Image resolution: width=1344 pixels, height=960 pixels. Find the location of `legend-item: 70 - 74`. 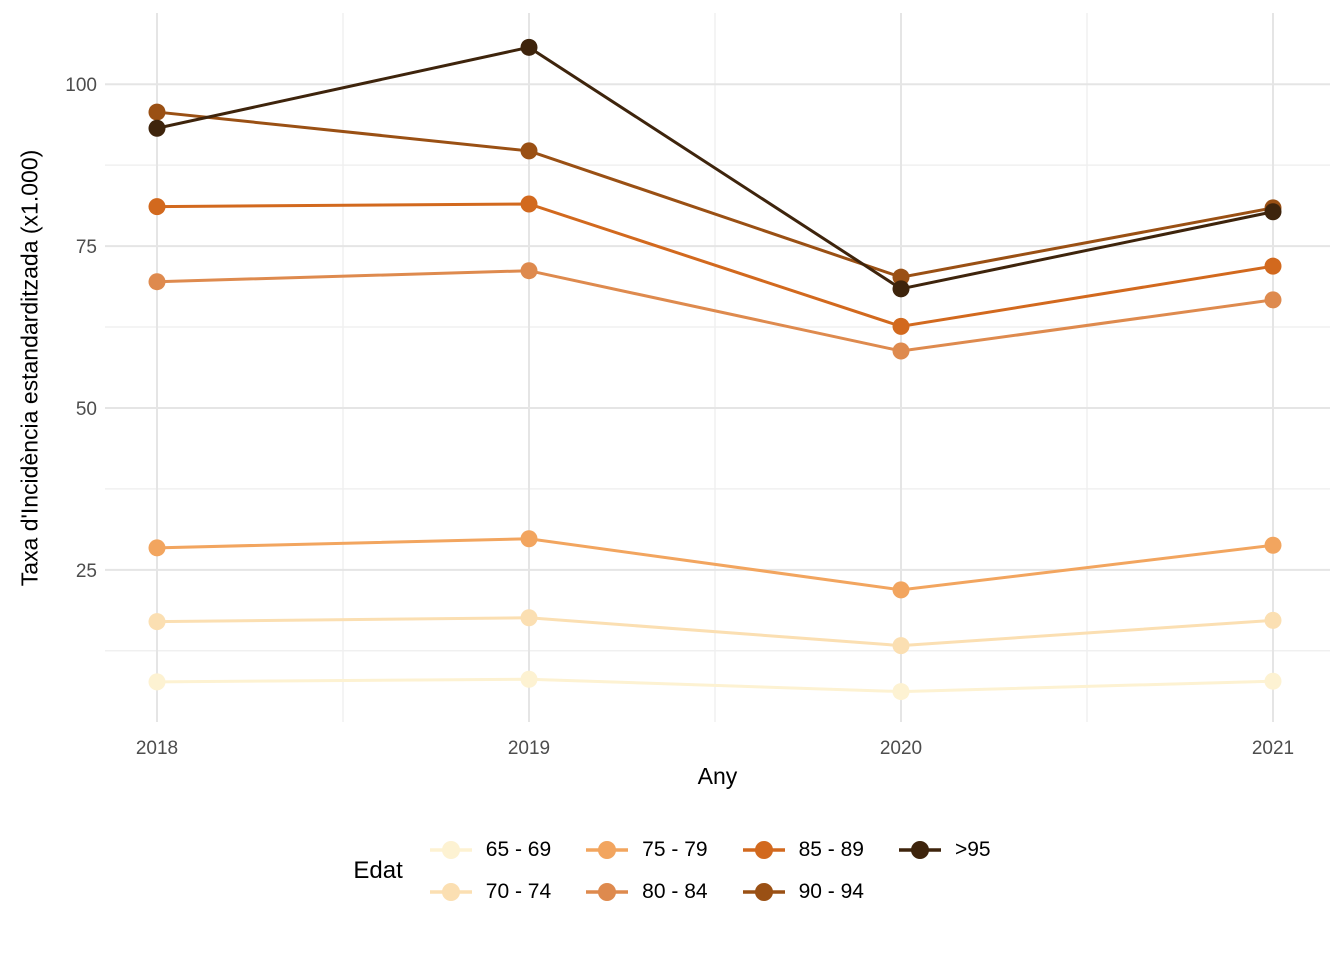

legend-item: 70 - 74 is located at coordinates (490, 892).